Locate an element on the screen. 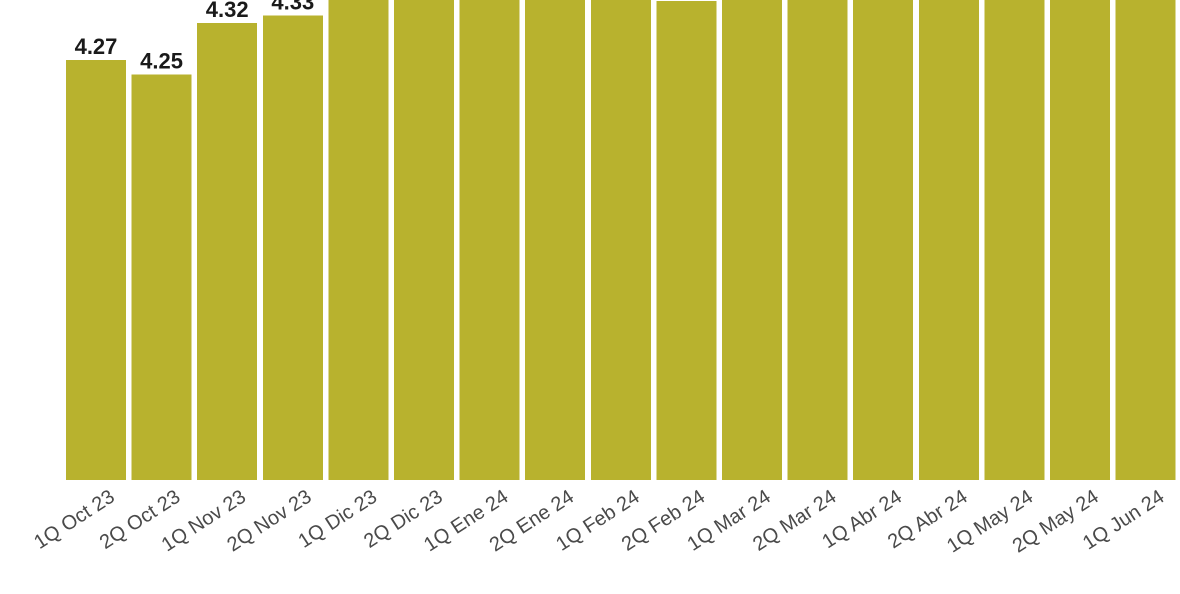 The width and height of the screenshot is (1180, 594). value-label-3: 4.32 is located at coordinates (227, 11).